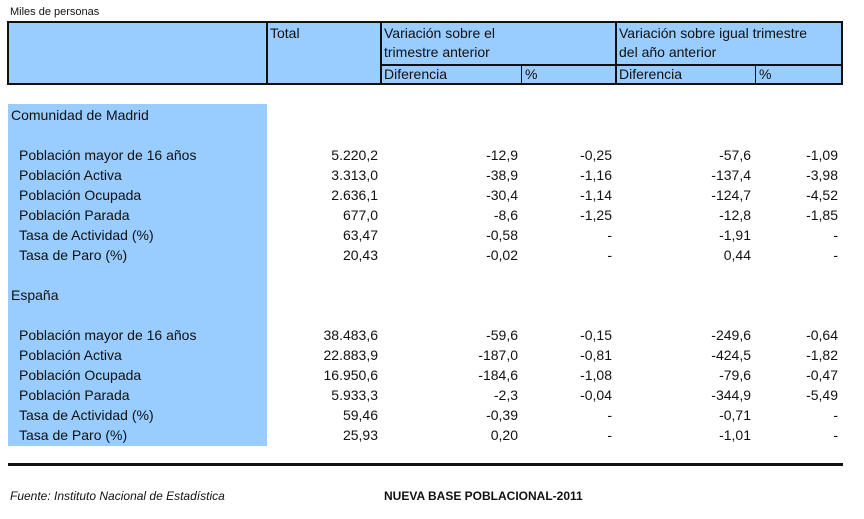  What do you see at coordinates (360, 255) in the screenshot?
I see `cell-total: 20,43` at bounding box center [360, 255].